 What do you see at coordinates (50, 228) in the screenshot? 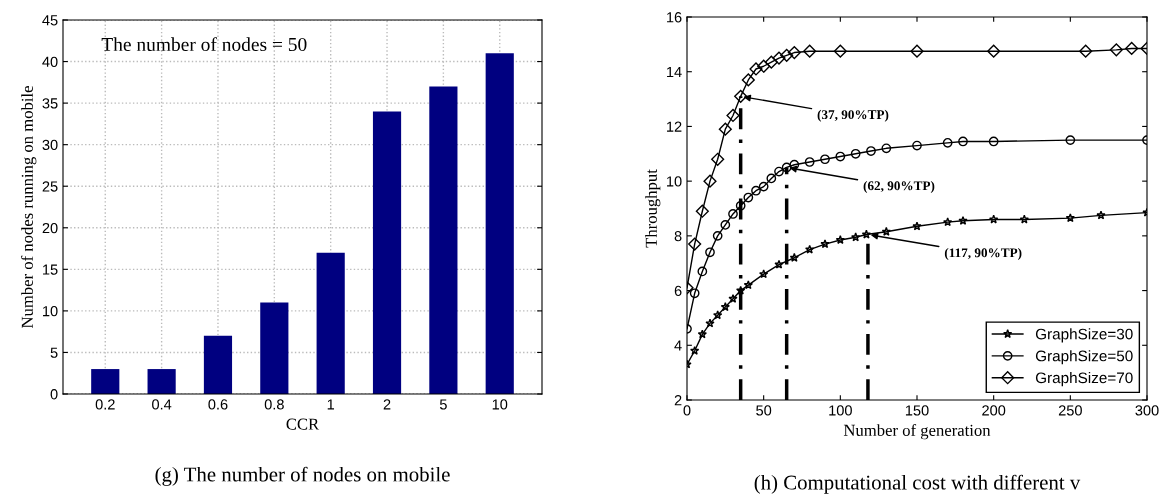
I see `y-tick-label: 20` at bounding box center [50, 228].